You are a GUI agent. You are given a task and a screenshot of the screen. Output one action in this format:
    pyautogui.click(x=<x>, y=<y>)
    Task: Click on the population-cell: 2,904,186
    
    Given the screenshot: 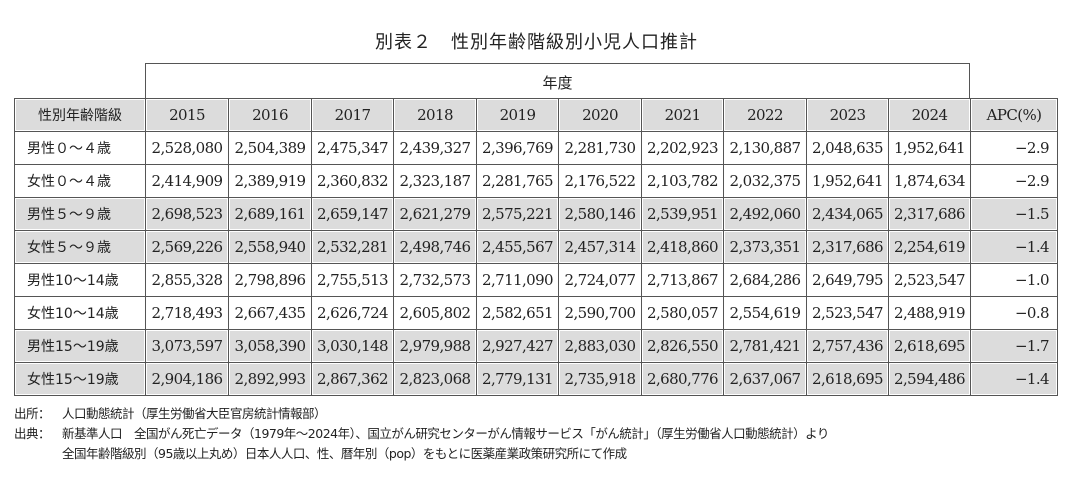 What is the action you would take?
    pyautogui.click(x=187, y=379)
    